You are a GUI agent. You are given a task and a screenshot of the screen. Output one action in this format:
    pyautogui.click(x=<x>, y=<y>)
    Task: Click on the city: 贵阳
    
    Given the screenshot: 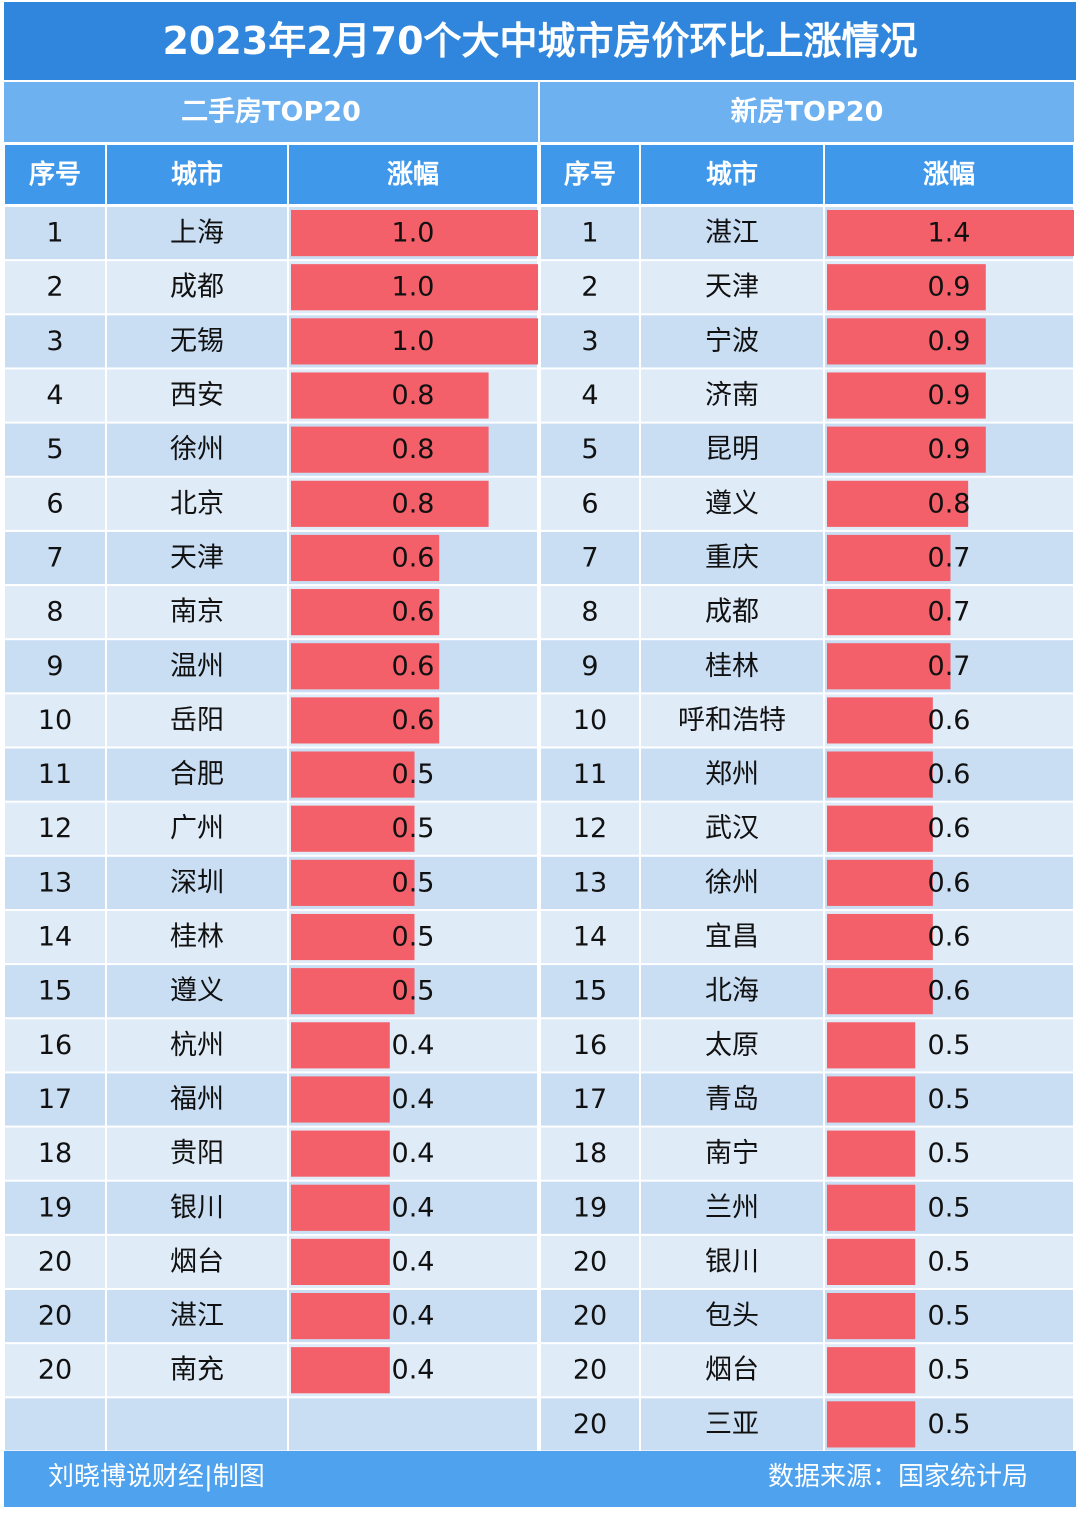 What is the action you would take?
    pyautogui.click(x=197, y=1153)
    